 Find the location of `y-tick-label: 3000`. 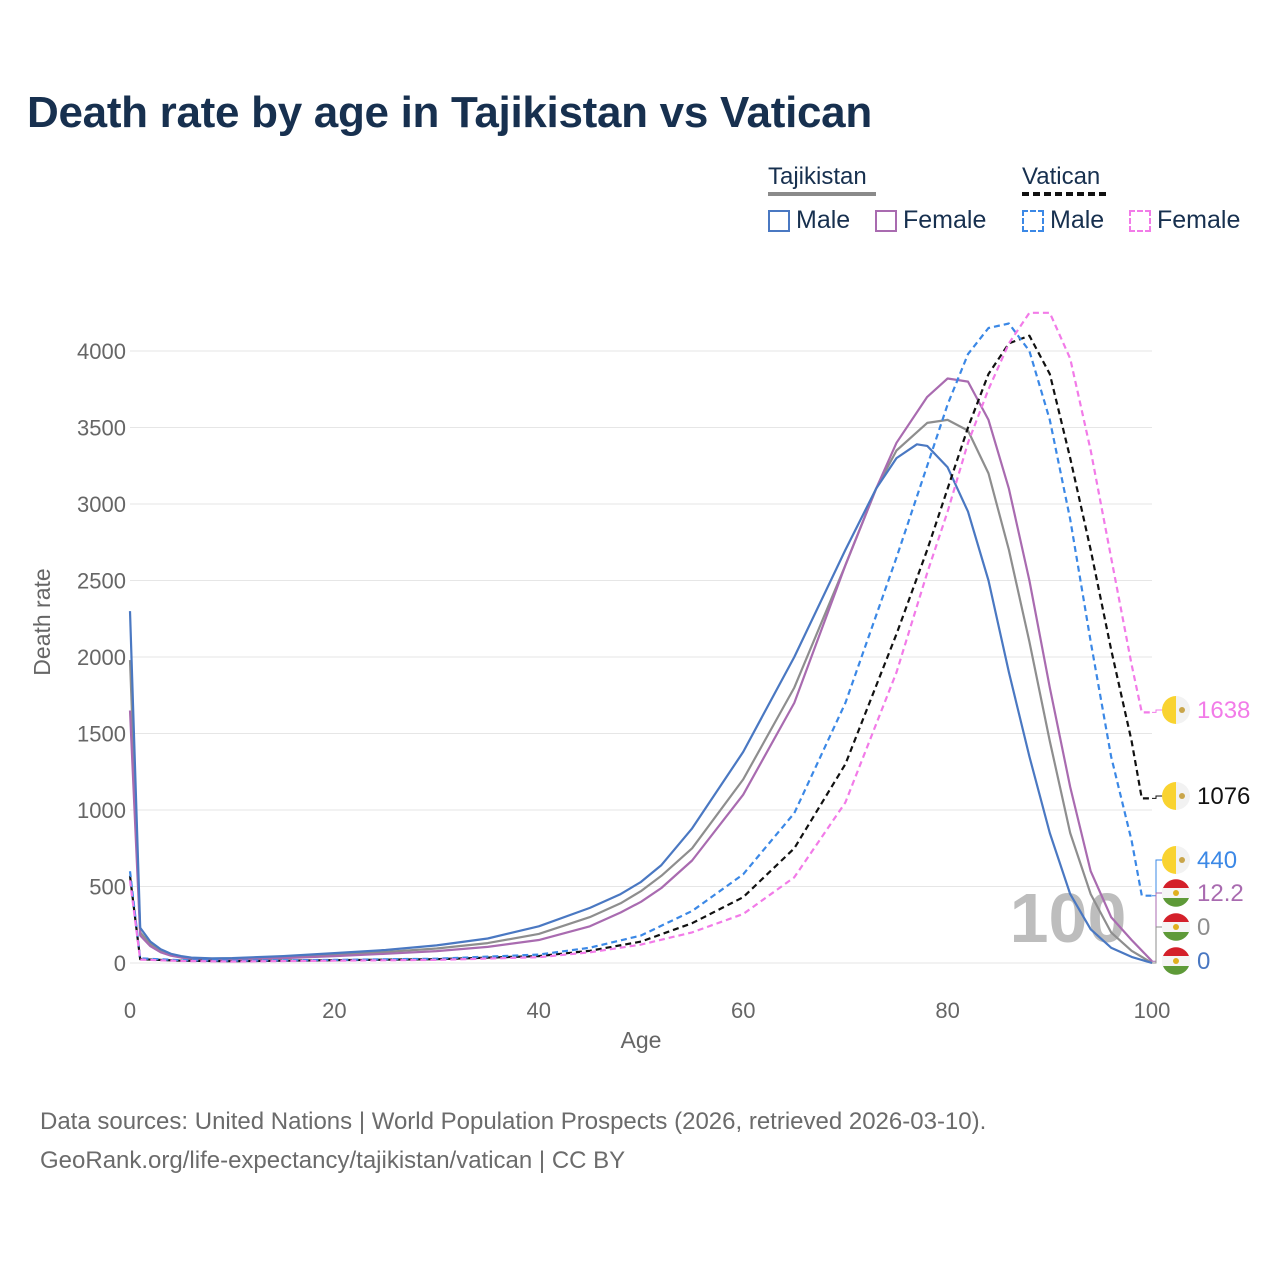

y-tick-label: 3000 is located at coordinates (101, 504).